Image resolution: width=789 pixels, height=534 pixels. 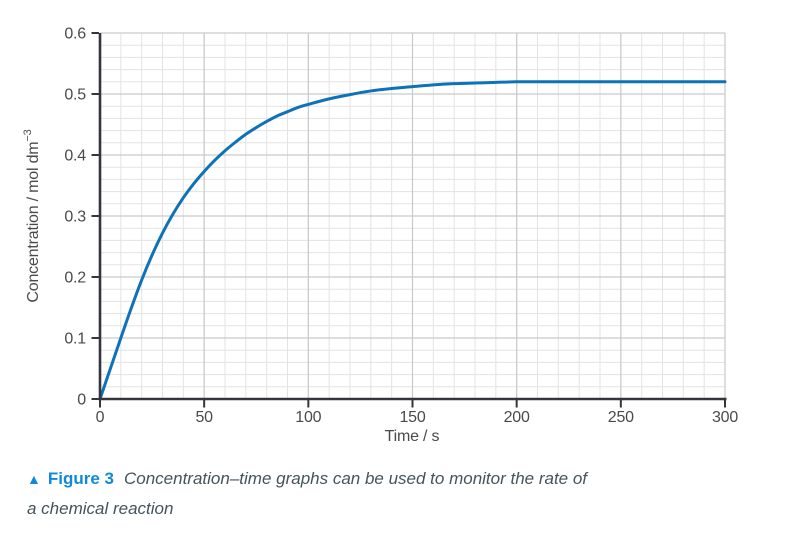 What do you see at coordinates (100, 508) in the screenshot?
I see `figure-caption-line2: a chemical reaction` at bounding box center [100, 508].